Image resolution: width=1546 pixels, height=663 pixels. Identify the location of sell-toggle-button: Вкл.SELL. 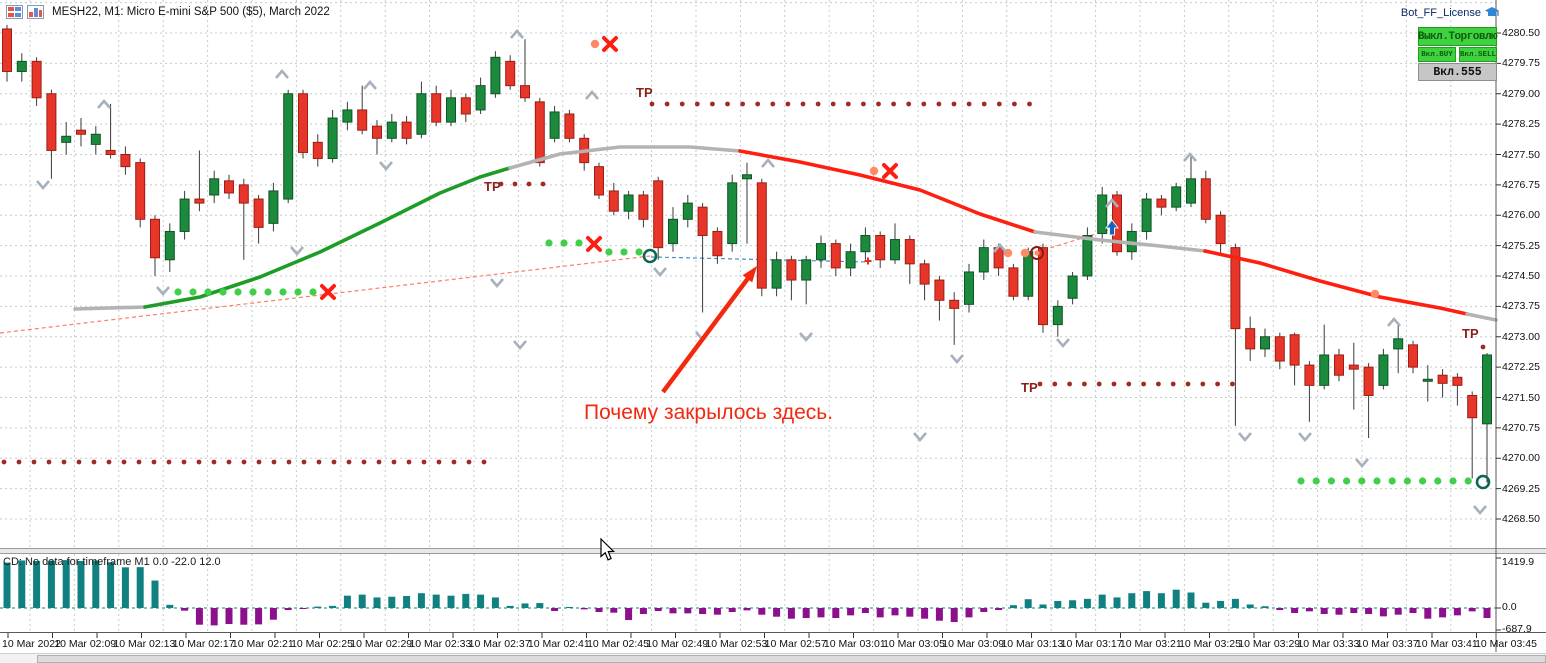
(1478, 54).